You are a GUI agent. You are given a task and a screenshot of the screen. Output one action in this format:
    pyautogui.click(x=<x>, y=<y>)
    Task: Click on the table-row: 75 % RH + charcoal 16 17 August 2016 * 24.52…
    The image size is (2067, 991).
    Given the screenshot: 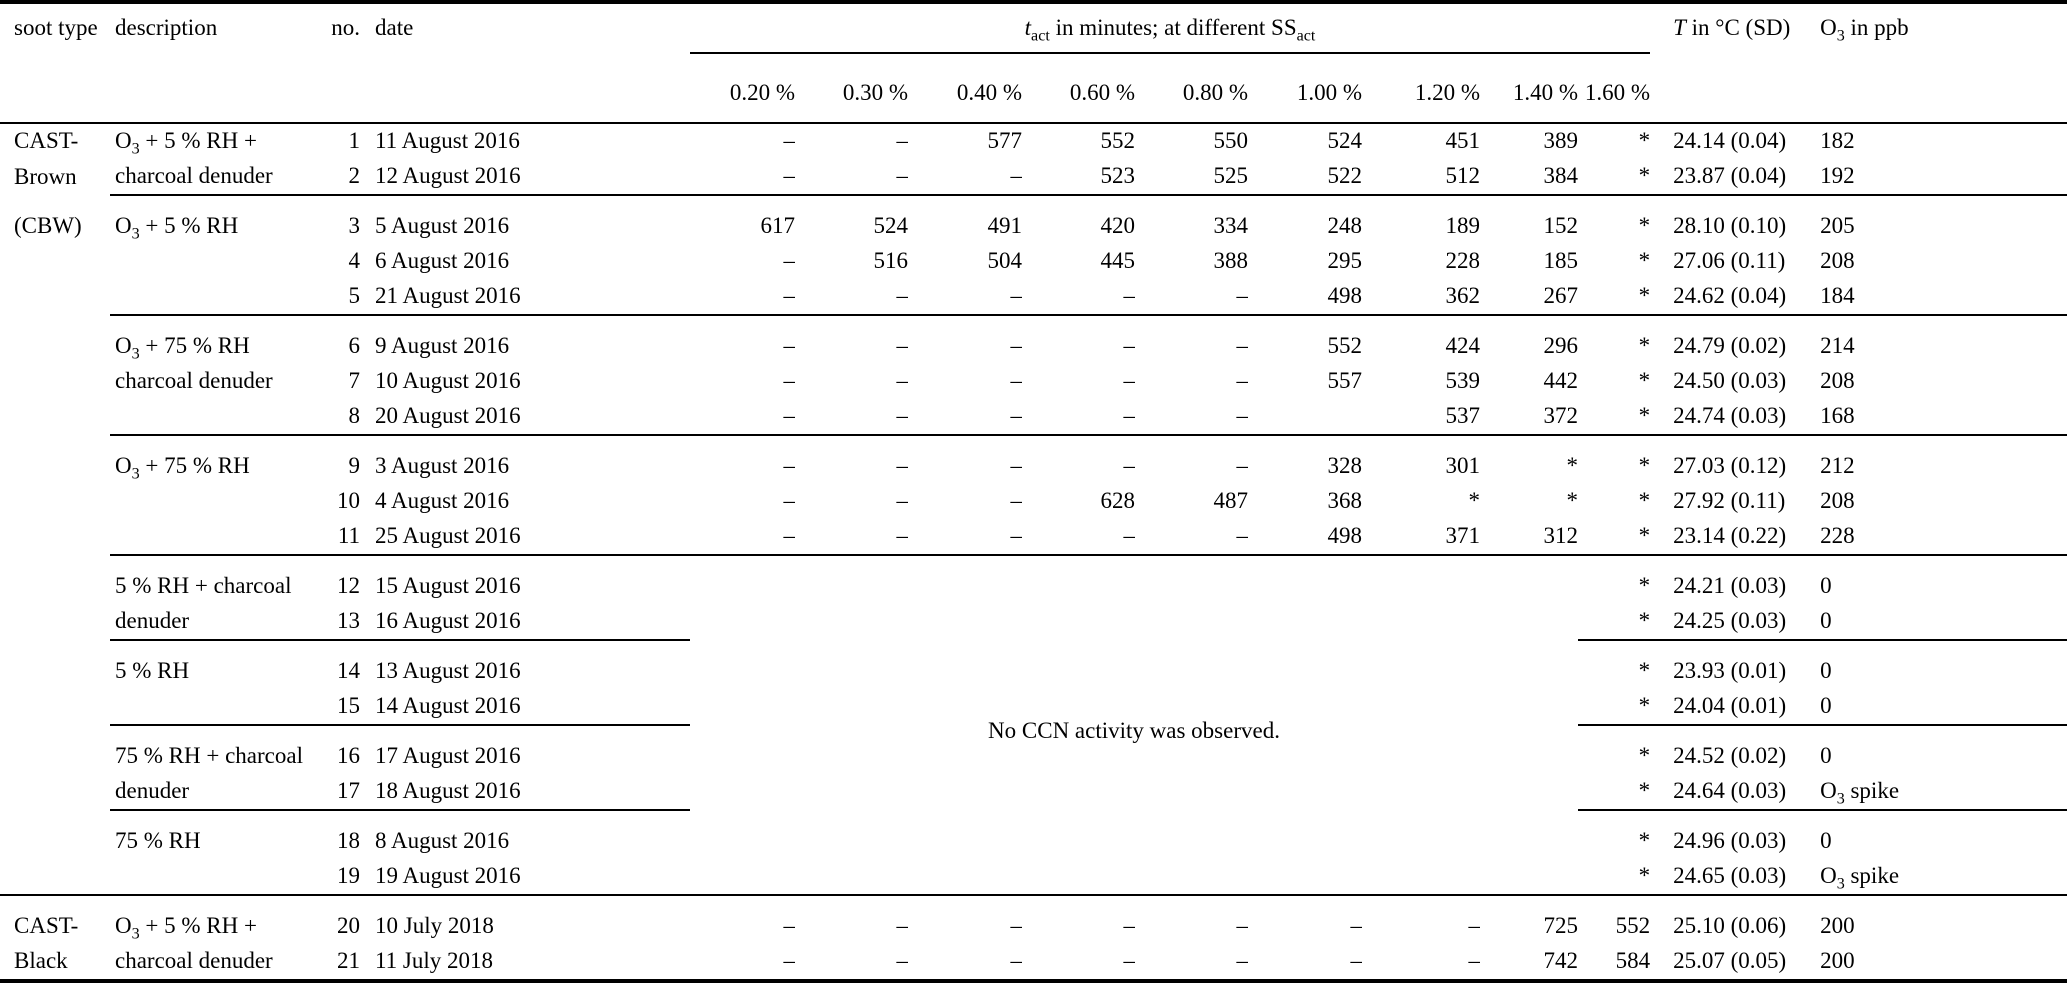 What is the action you would take?
    pyautogui.click(x=1033, y=749)
    